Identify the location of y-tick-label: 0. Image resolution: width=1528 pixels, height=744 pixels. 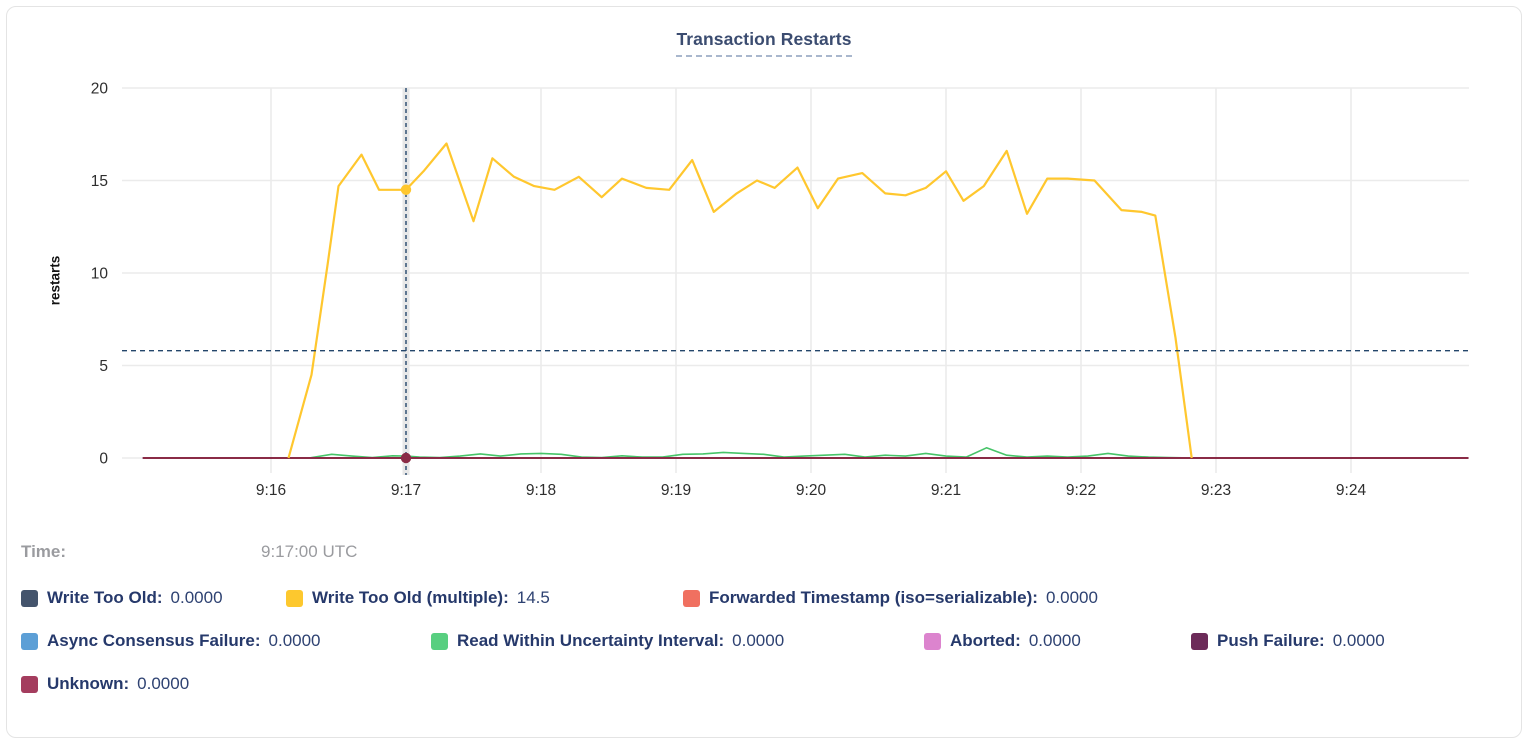
(103, 459).